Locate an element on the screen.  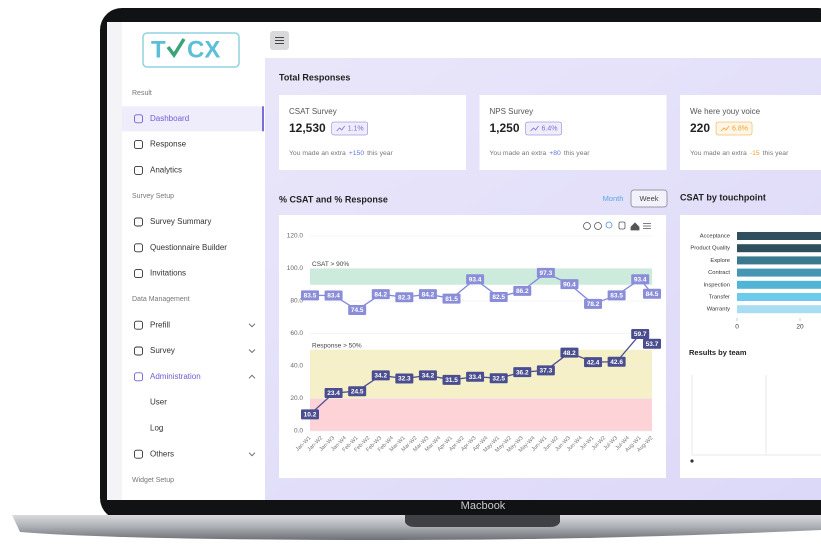
card-value: 1,250 is located at coordinates (505, 128).